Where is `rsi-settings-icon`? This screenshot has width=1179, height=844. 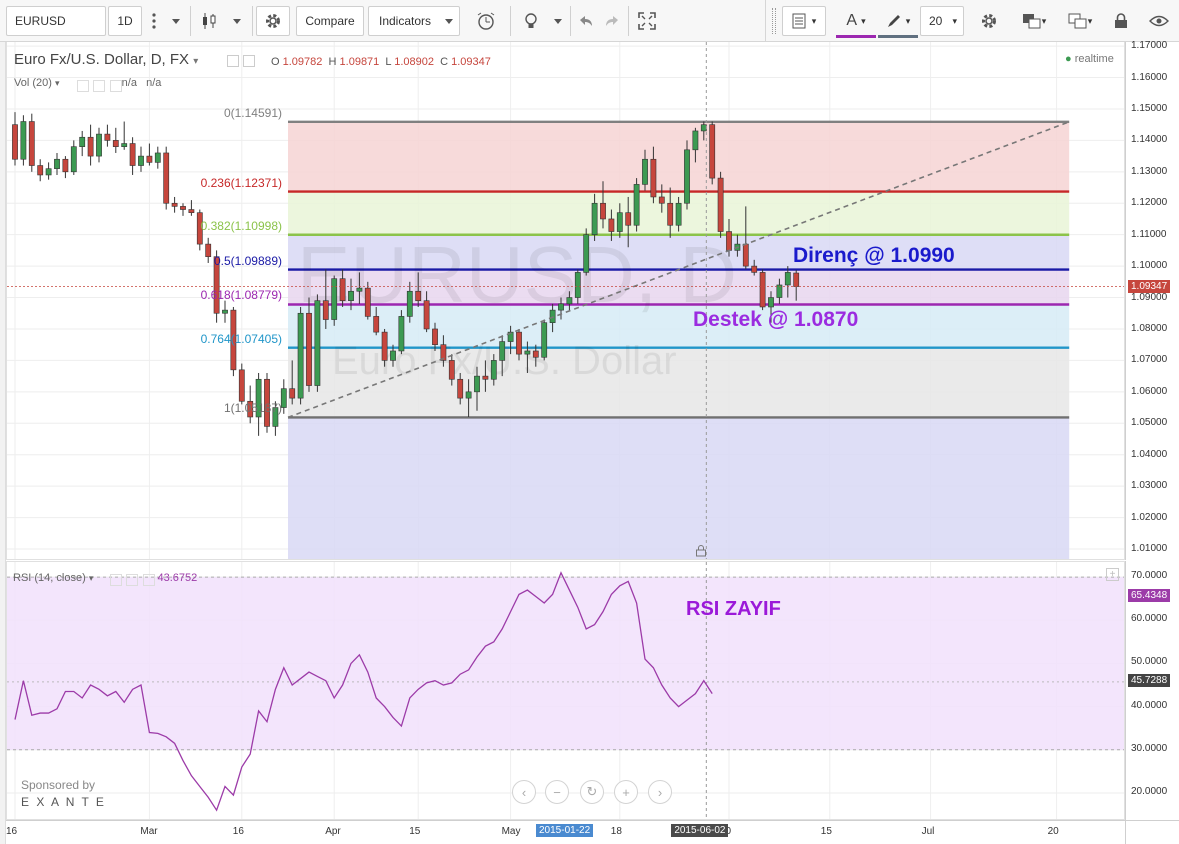 rsi-settings-icon is located at coordinates (132, 580).